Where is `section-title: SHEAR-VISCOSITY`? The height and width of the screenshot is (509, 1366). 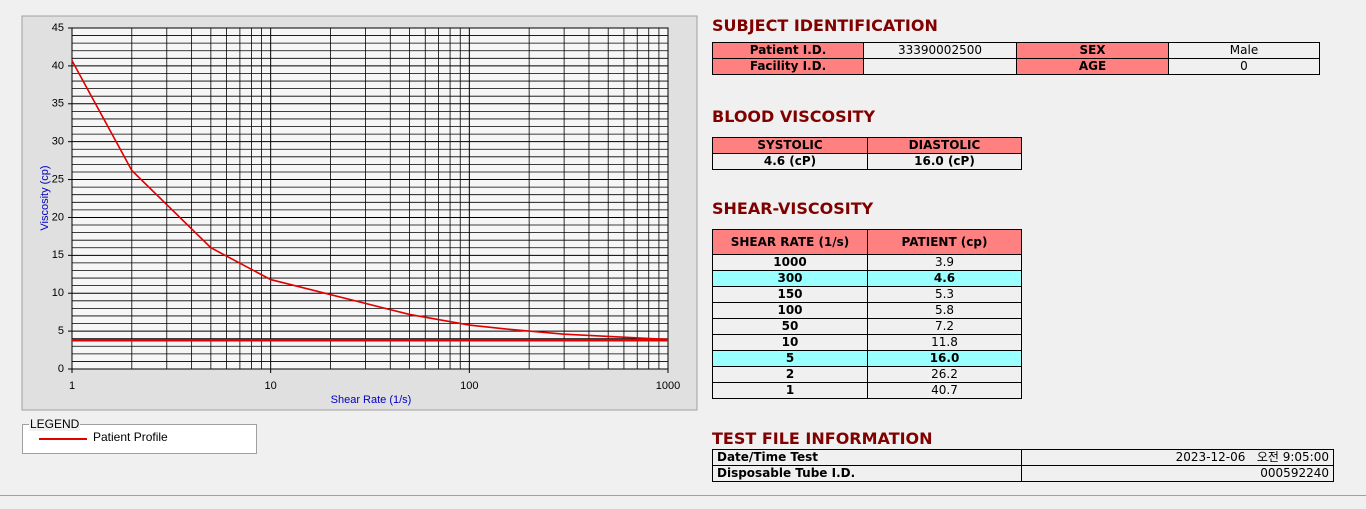 section-title: SHEAR-VISCOSITY is located at coordinates (793, 208).